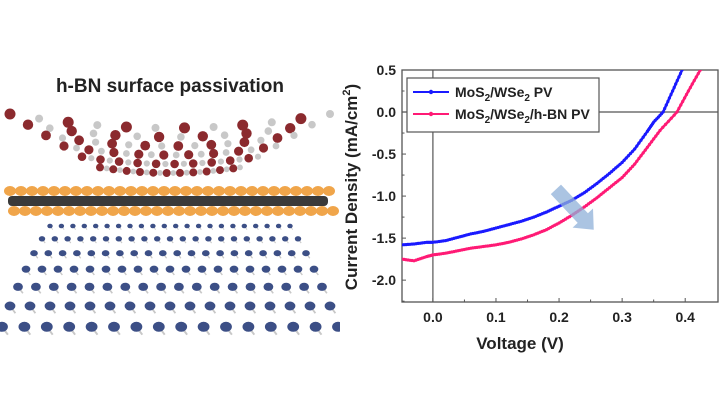 The image size is (720, 405). Describe the element at coordinates (496, 317) in the screenshot. I see `x-tick-label: 0.1` at that location.